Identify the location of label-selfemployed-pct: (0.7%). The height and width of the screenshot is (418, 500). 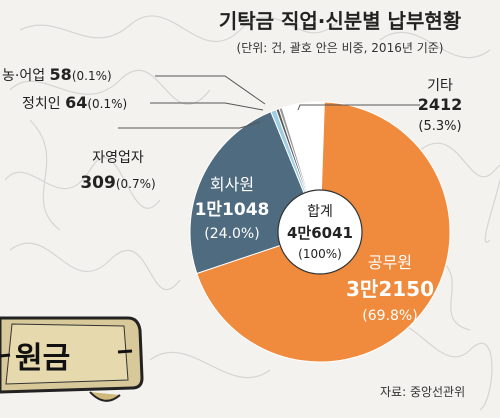
(136, 184).